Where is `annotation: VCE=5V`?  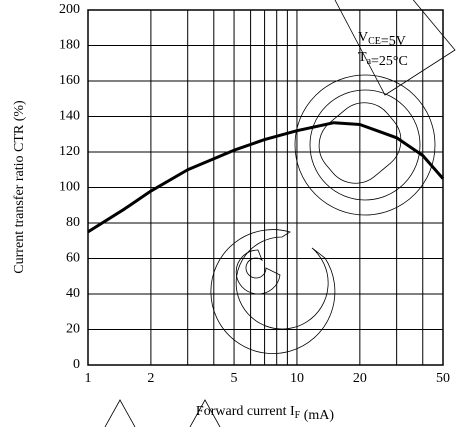
annotation: VCE=5V is located at coordinates (382, 39).